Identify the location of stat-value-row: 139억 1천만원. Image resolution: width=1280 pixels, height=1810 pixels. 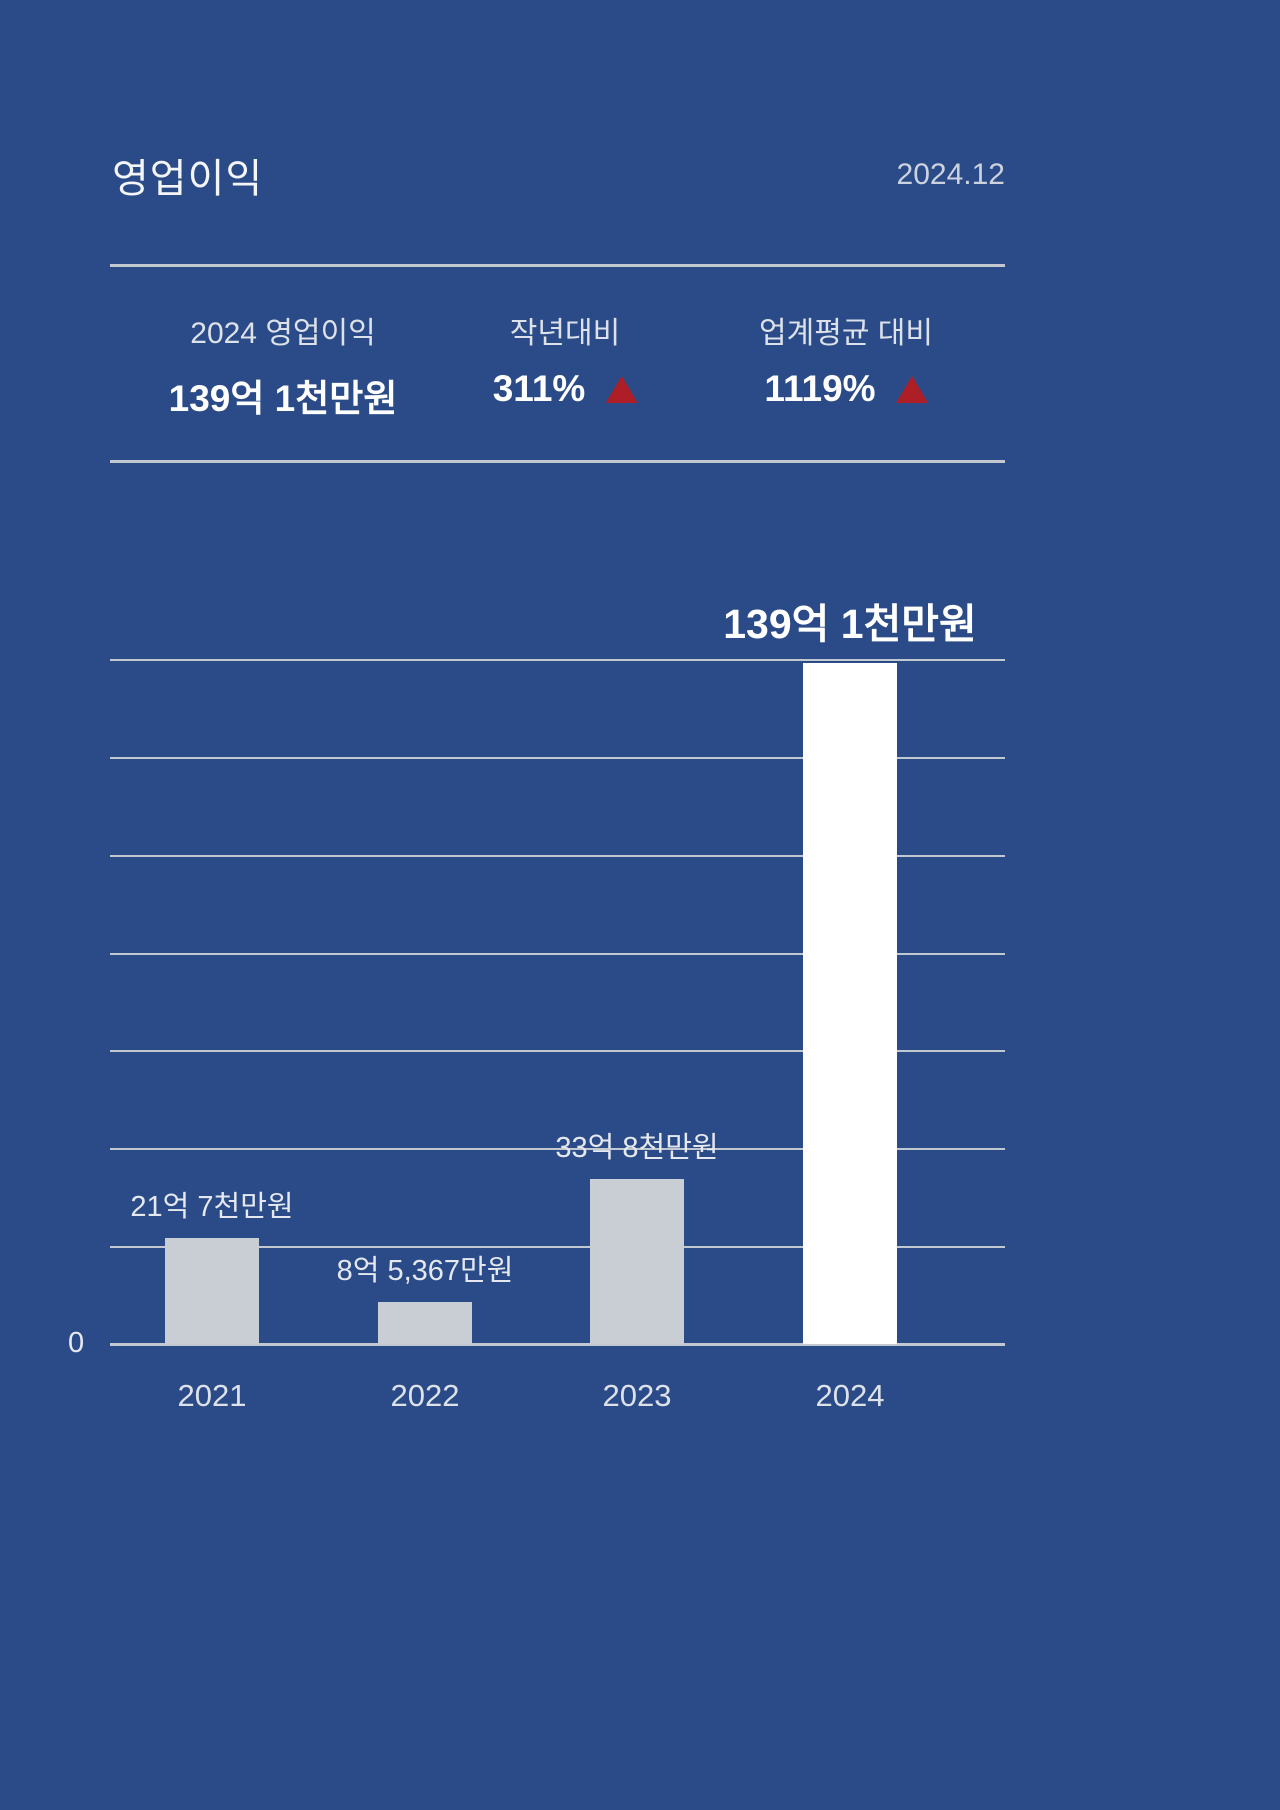
(283, 395).